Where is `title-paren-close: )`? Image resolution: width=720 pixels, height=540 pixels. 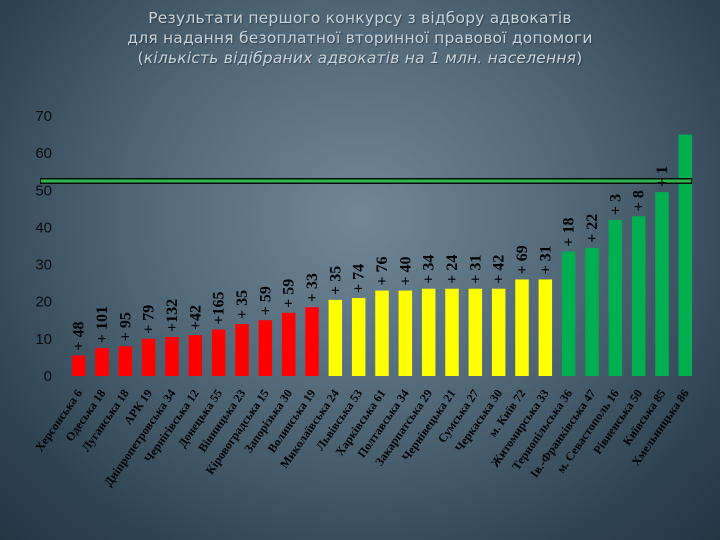 title-paren-close: ) is located at coordinates (579, 58).